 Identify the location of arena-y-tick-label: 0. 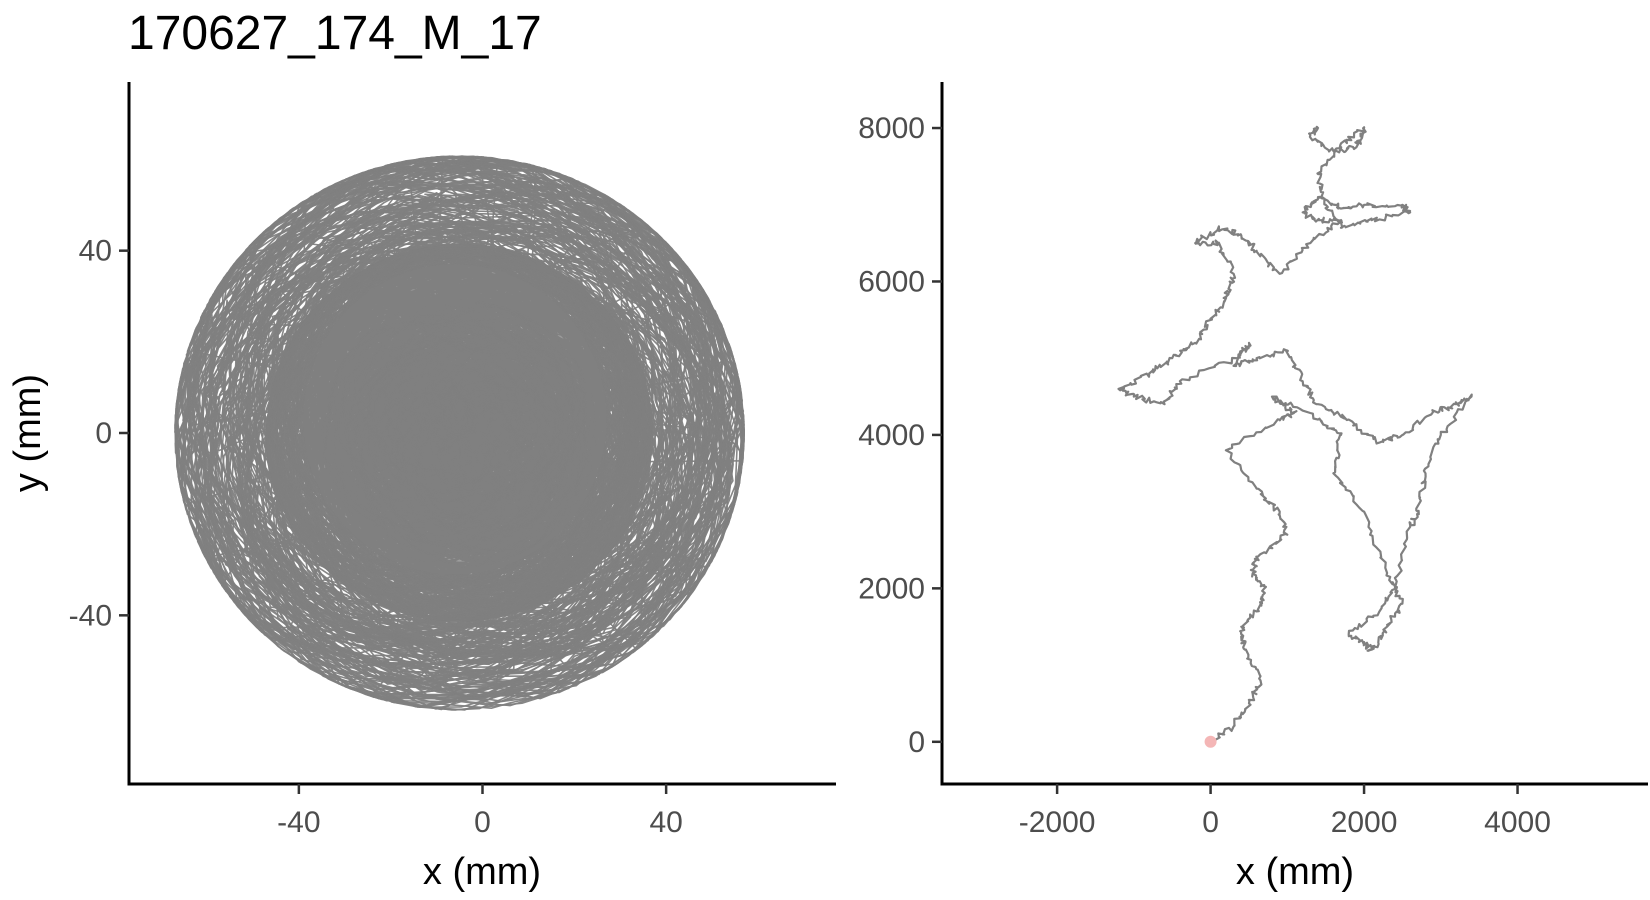
(103, 433).